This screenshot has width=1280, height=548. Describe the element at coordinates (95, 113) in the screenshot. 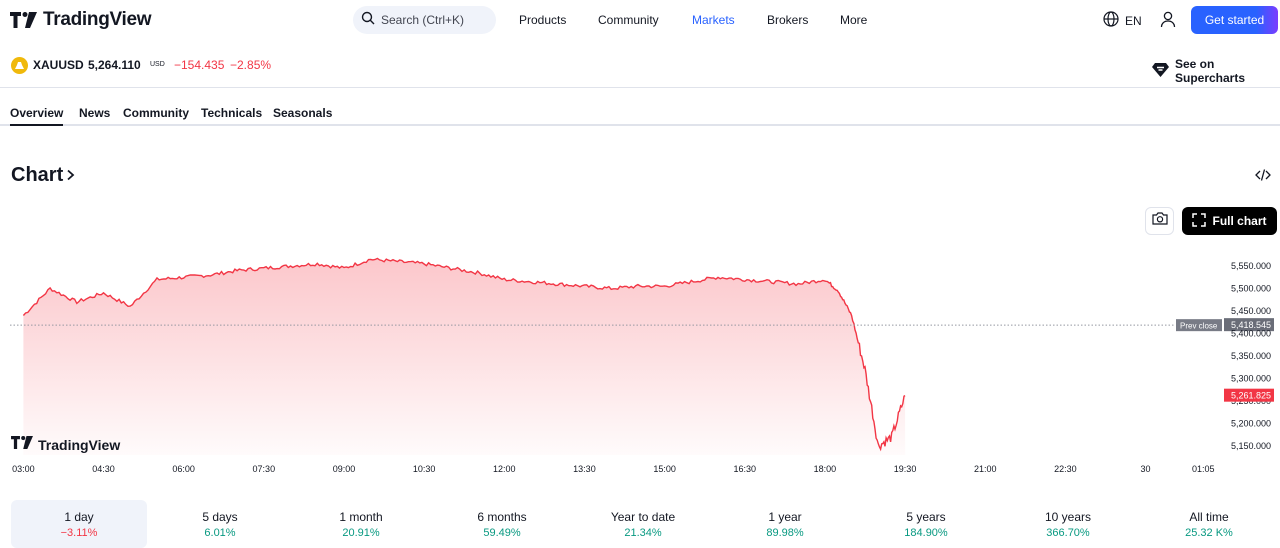

I see `tab-news: News` at that location.